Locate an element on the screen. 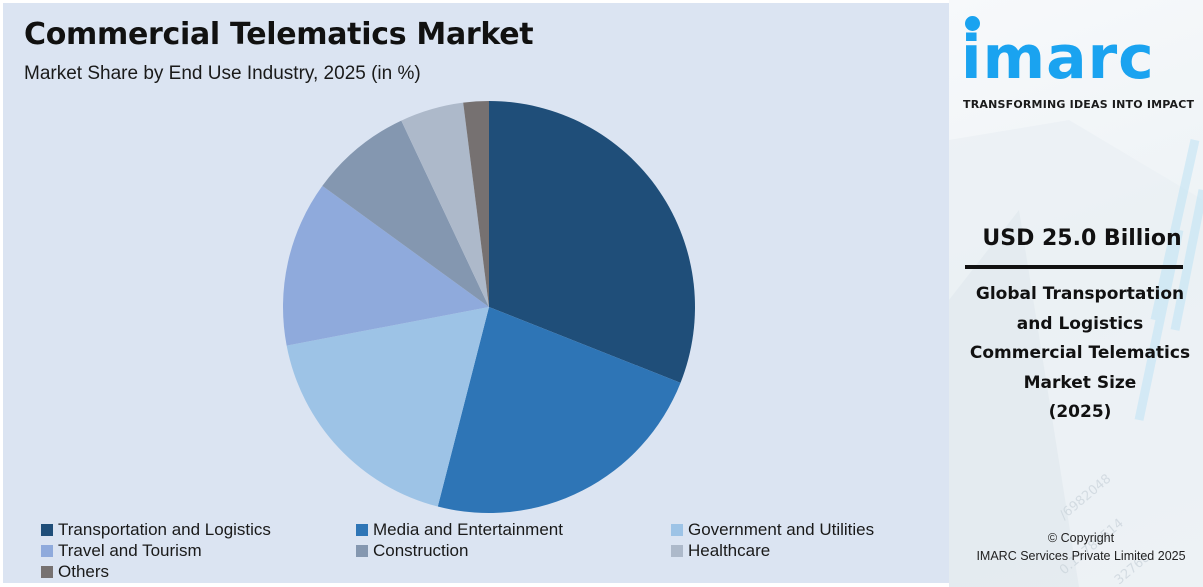  logo-text: imarc is located at coordinates (1058, 58).